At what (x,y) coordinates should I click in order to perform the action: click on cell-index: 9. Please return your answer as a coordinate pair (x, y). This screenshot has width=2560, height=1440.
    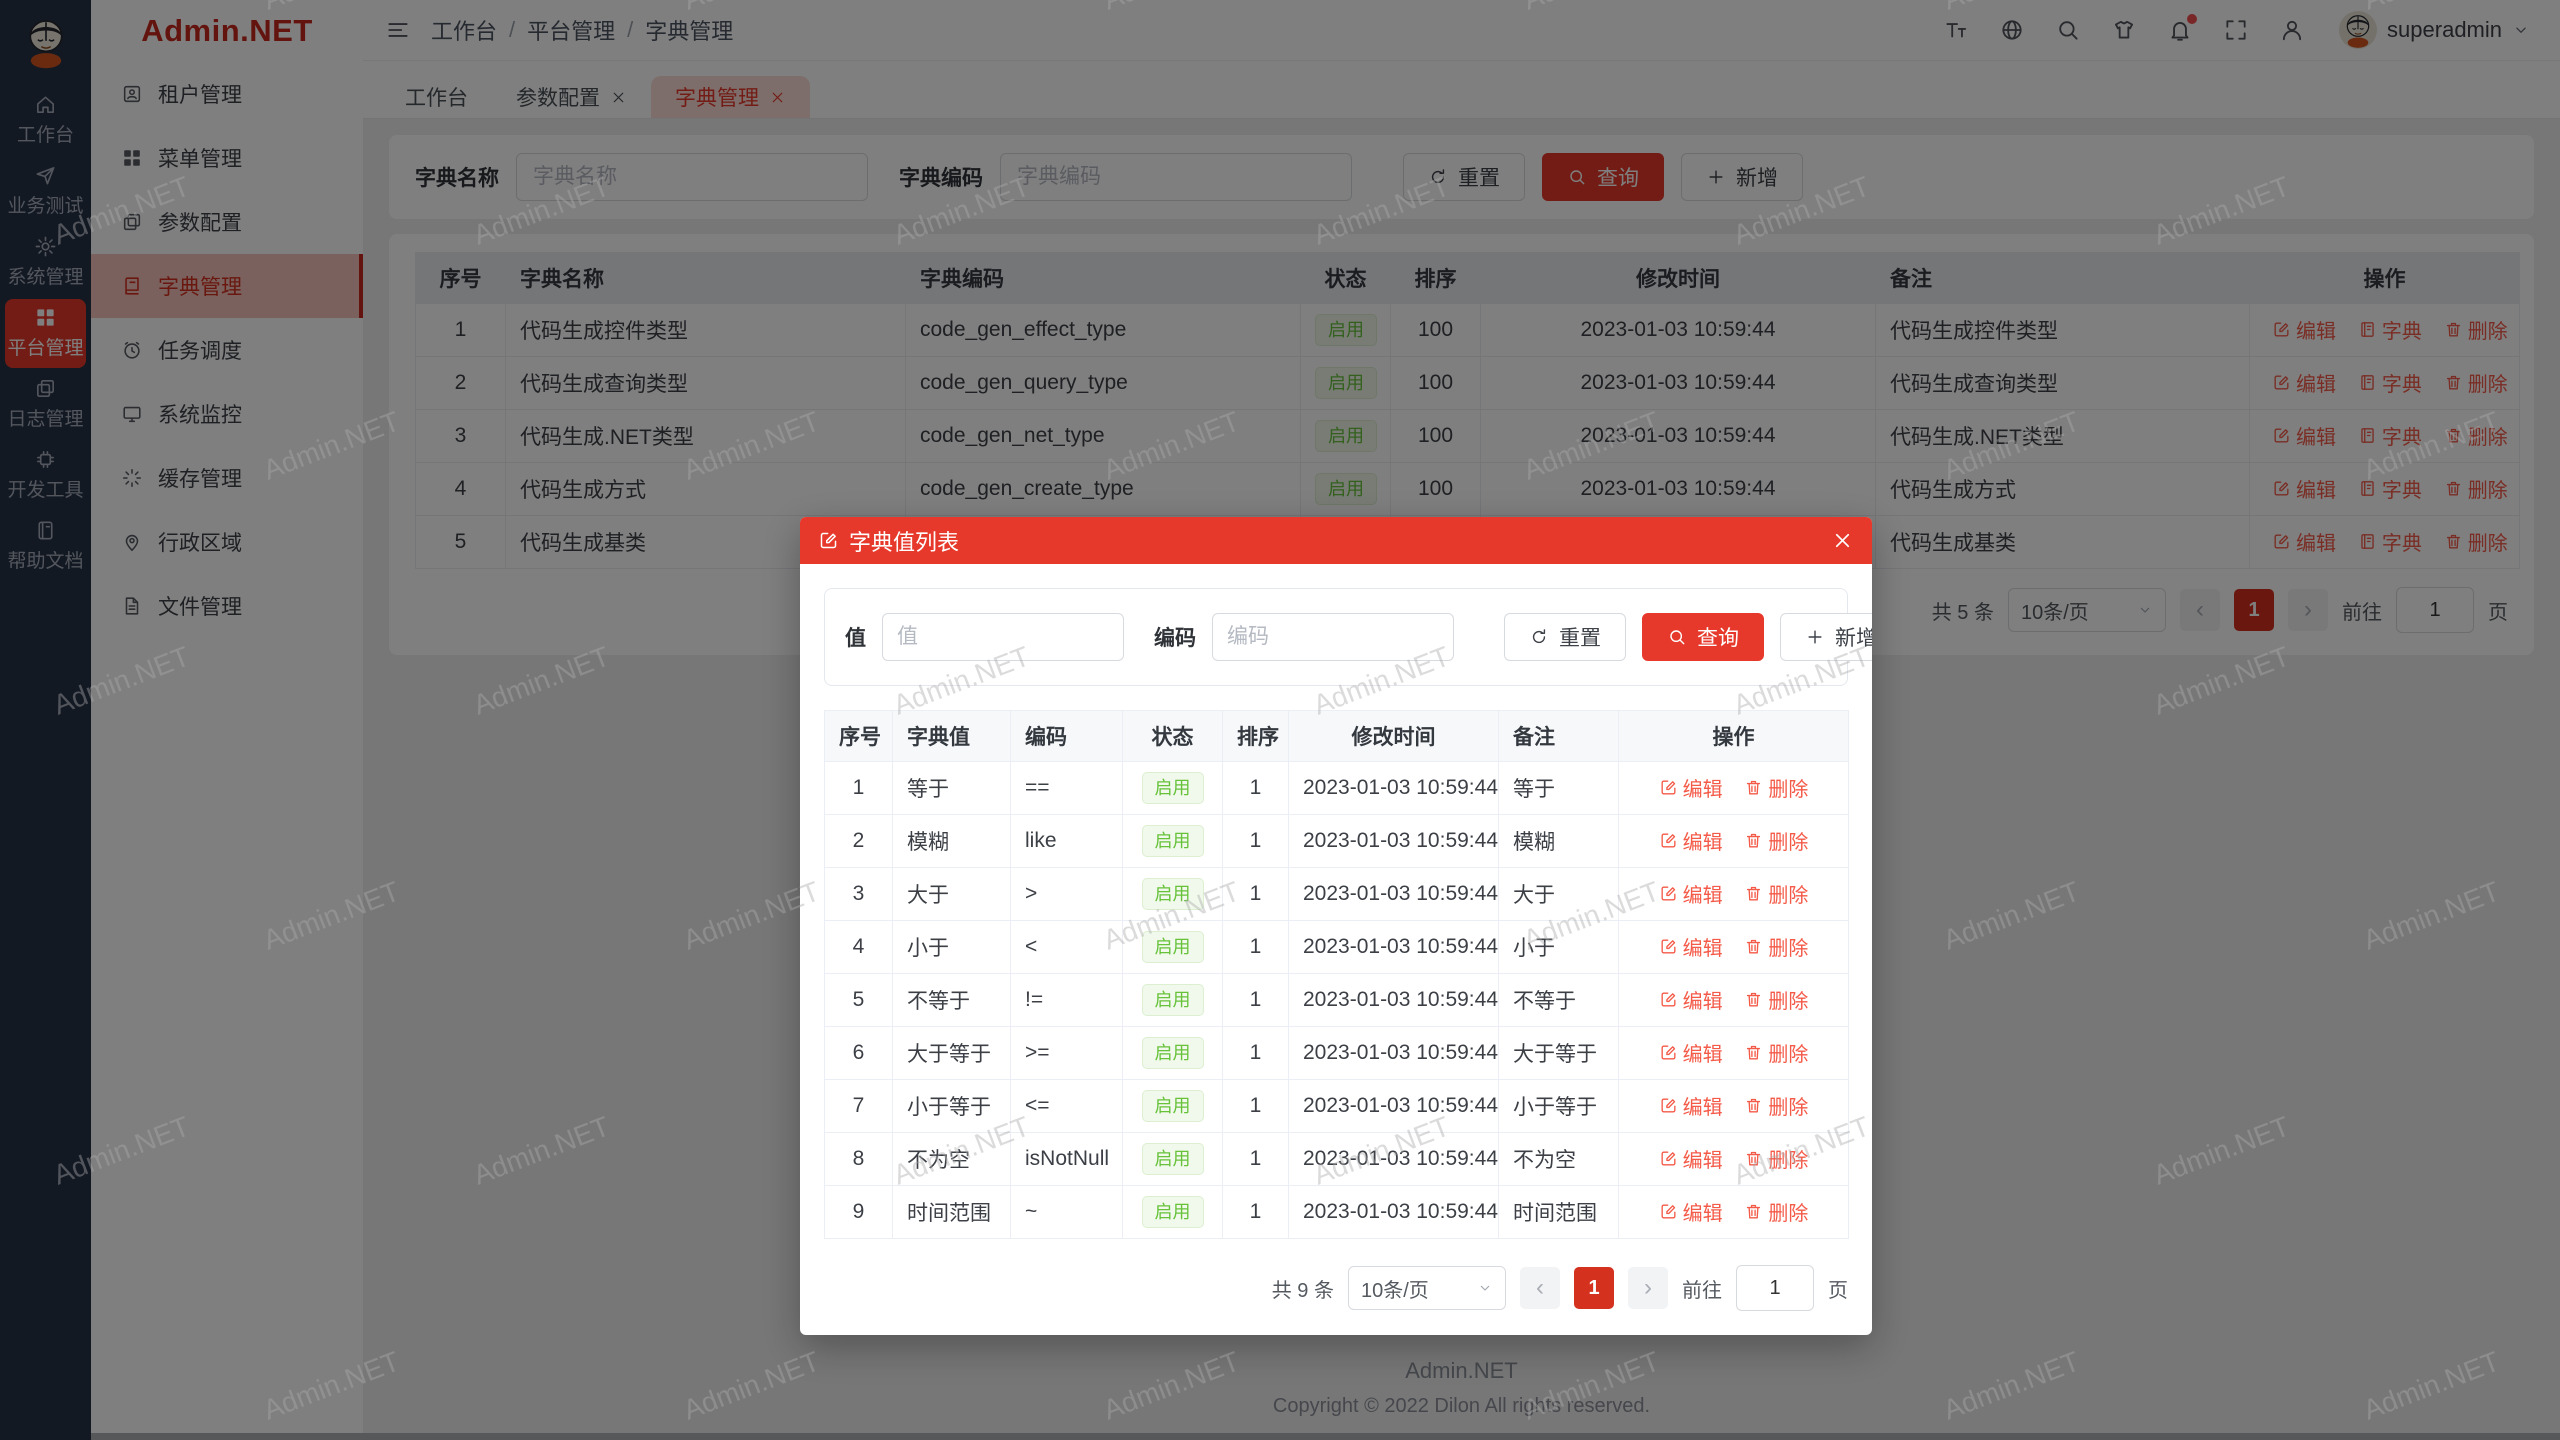
    Looking at the image, I should click on (858, 1212).